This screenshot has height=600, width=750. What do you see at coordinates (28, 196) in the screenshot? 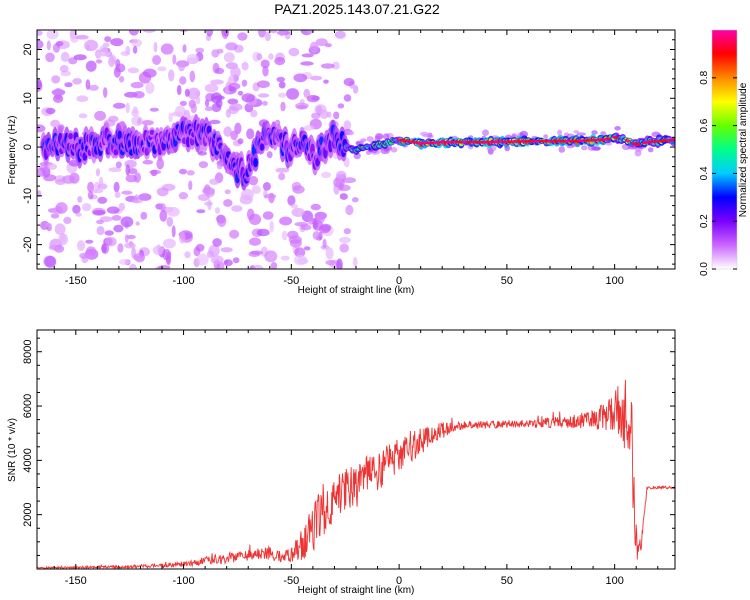
I see `y-tick-label: -10` at bounding box center [28, 196].